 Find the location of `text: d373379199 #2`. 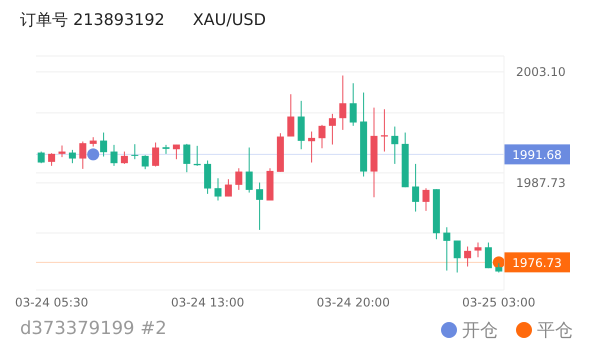

text: d373379199 #2 is located at coordinates (93, 328).